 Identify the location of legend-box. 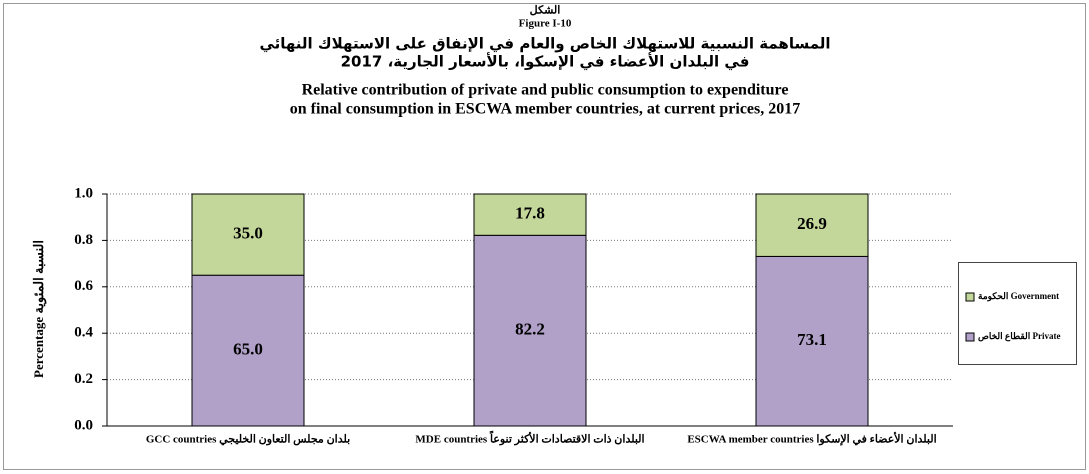
(1017, 313).